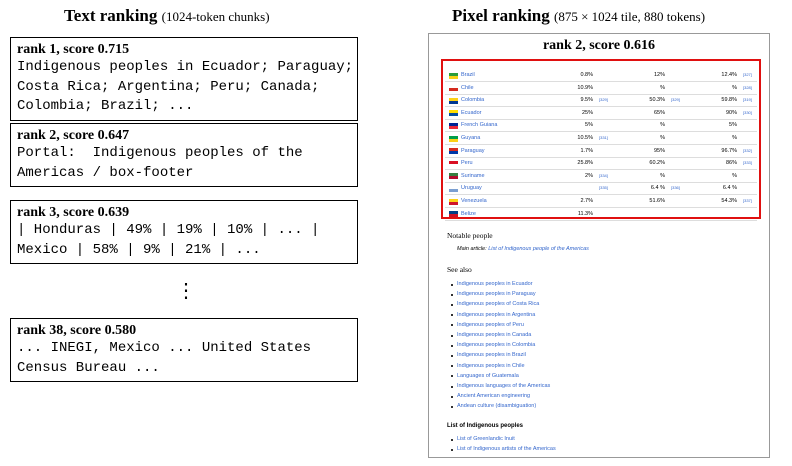  I want to click on rank-label: rank 1, score 0.715, so click(73, 49).